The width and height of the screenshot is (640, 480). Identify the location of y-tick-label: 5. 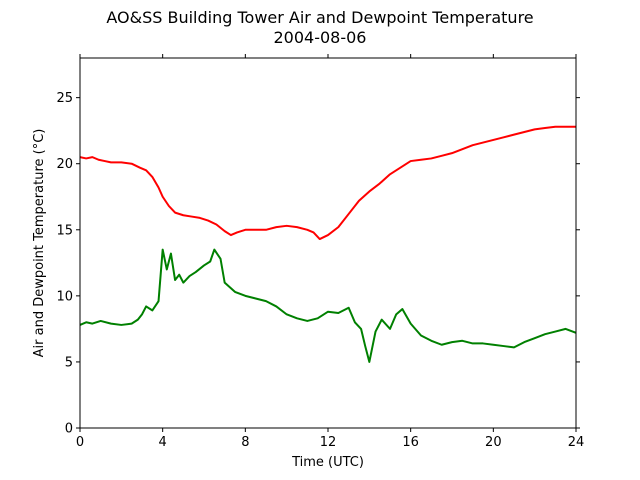
(69, 362).